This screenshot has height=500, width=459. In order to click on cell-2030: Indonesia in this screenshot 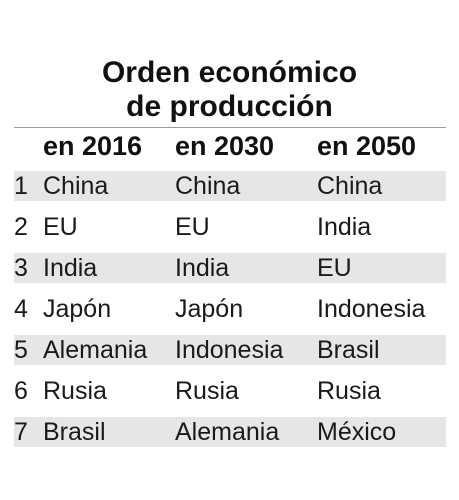, I will do `click(229, 350)`.